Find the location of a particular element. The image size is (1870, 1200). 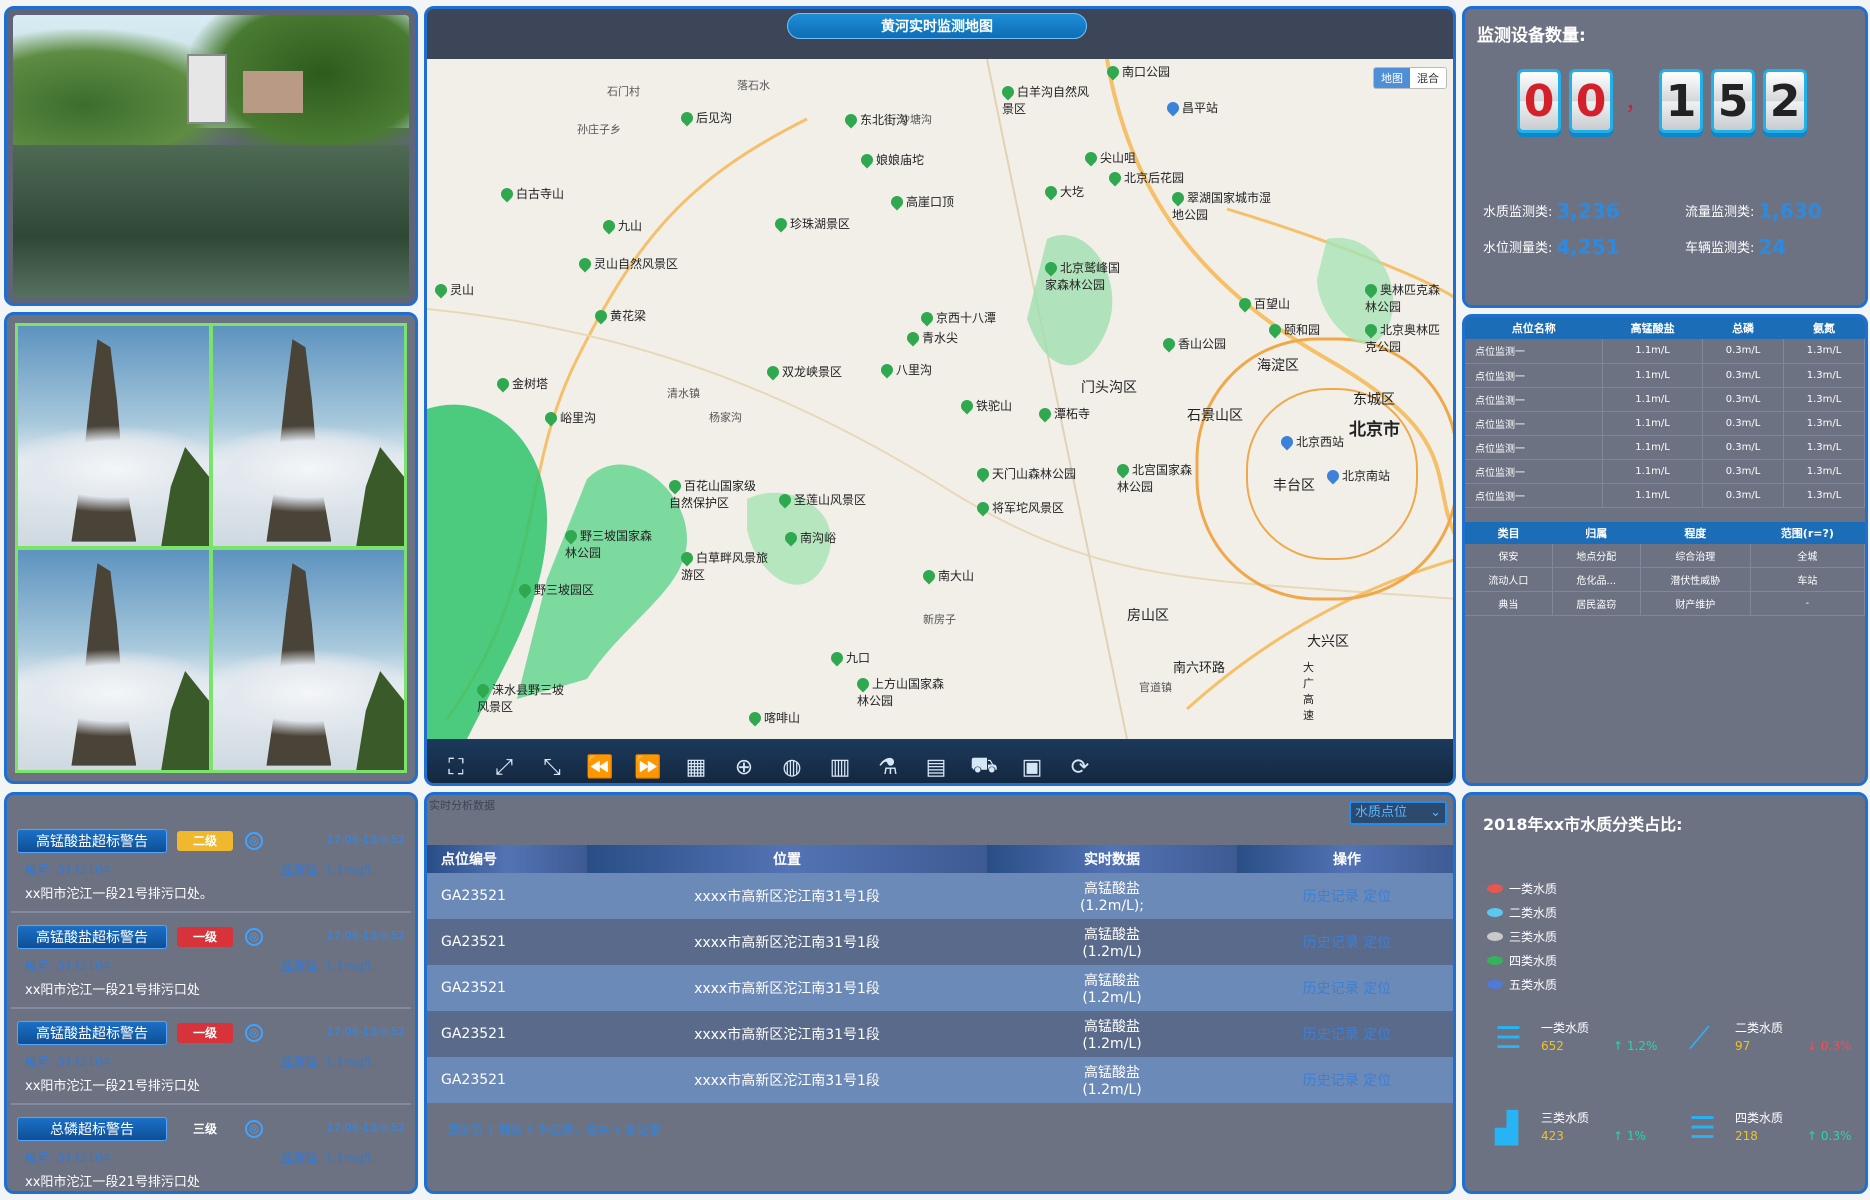

map-poi: 颐和园 is located at coordinates (1293, 330).